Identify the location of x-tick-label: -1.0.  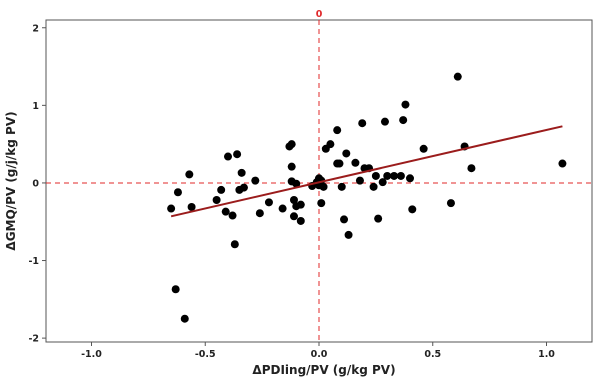
(91, 354).